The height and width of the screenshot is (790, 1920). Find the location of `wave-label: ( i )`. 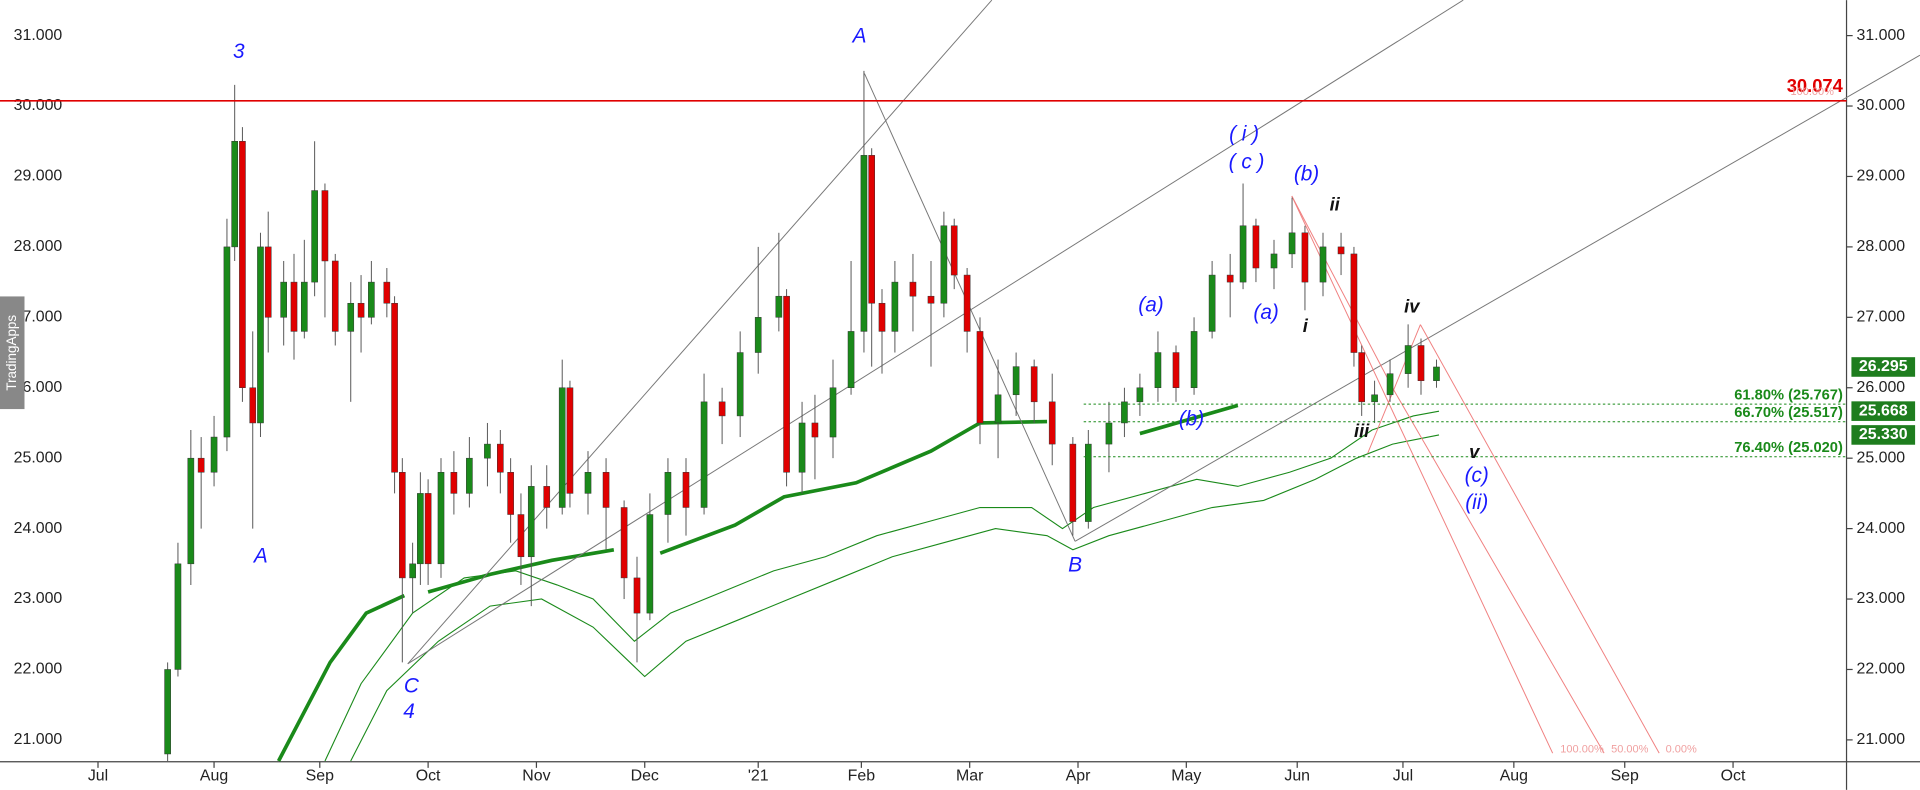

wave-label: ( i ) is located at coordinates (1244, 133).